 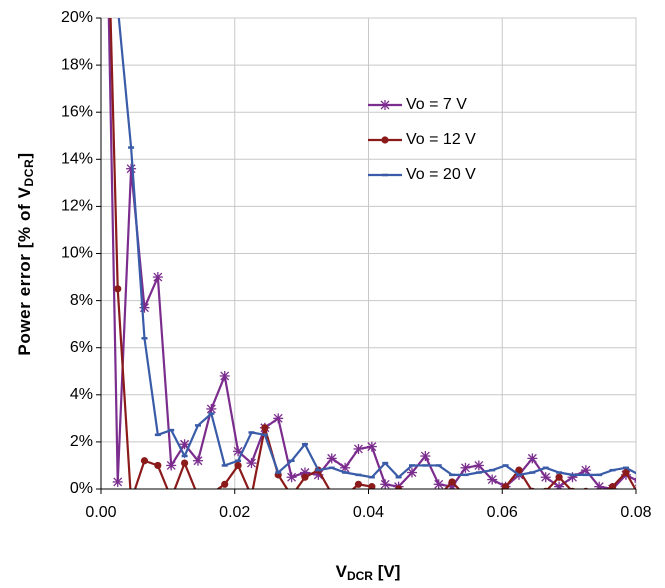 I want to click on x-tick-label: 0.08, so click(x=635, y=512).